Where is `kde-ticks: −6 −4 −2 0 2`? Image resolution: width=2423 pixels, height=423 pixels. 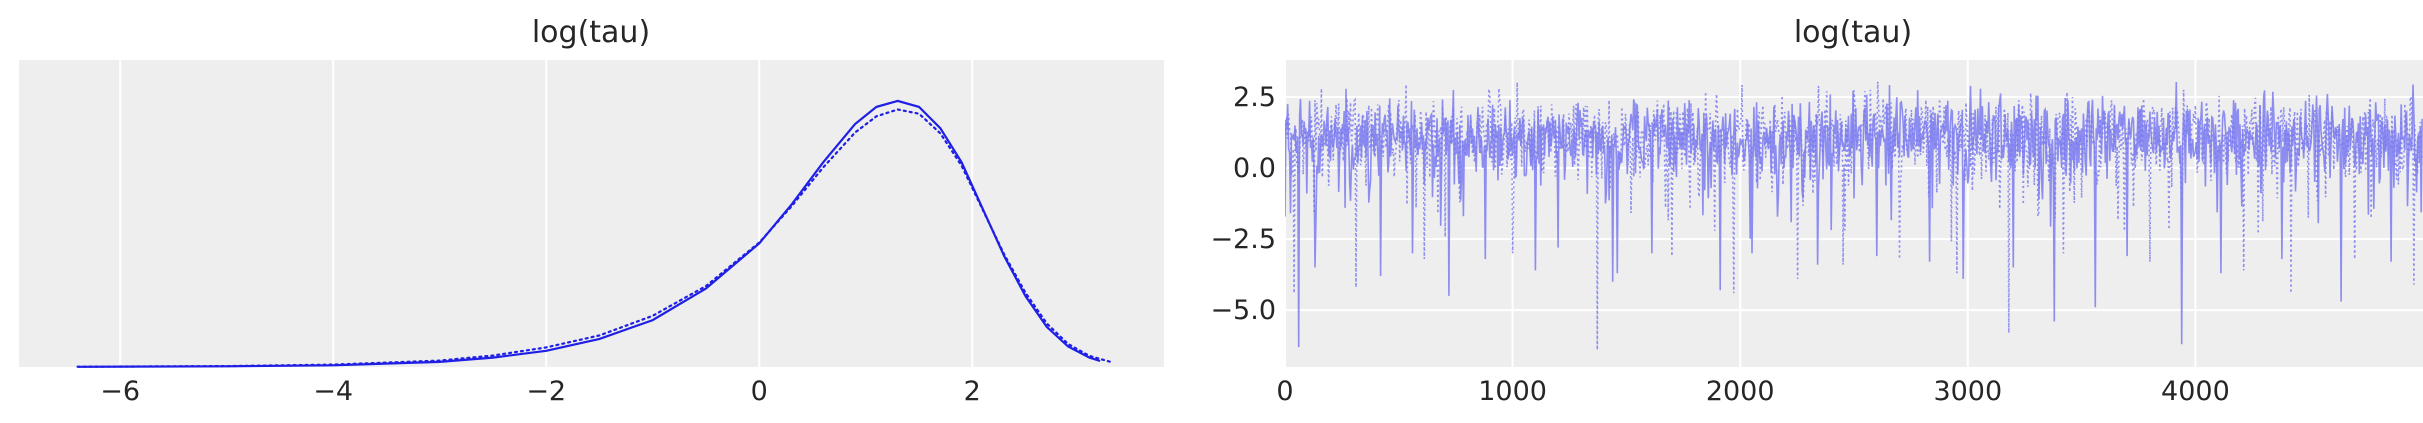 kde-ticks: −6 −4 −2 0 2 is located at coordinates (540, 391).